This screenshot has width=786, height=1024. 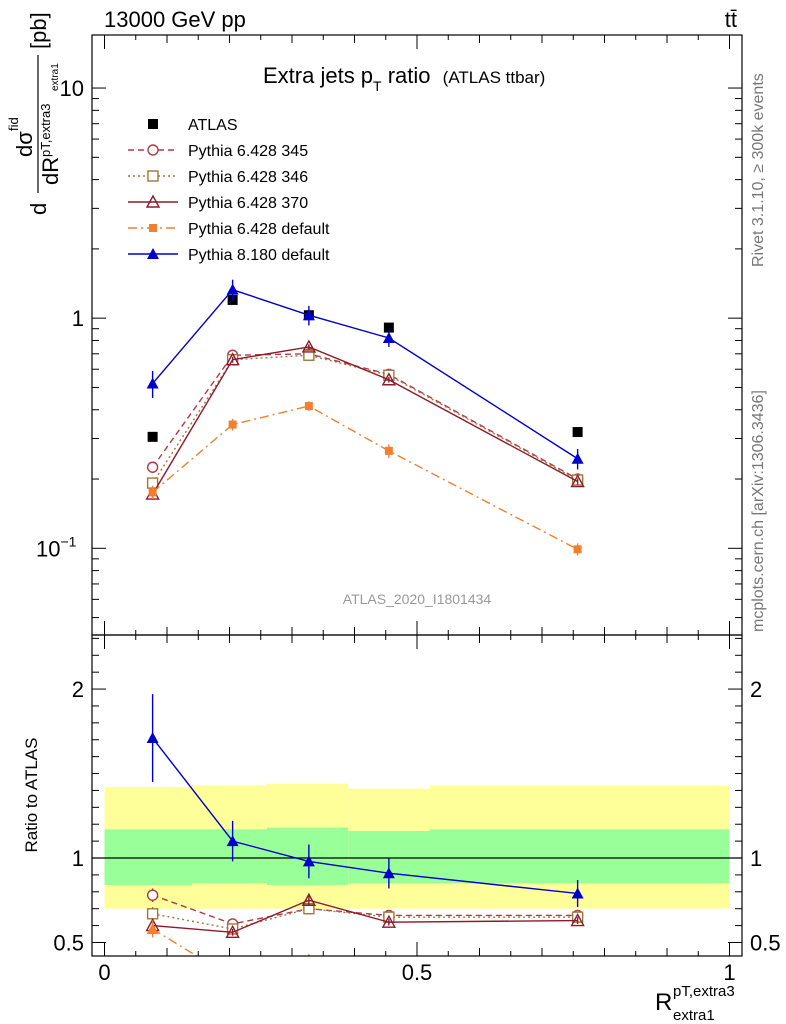 I want to click on legend-entry: Pythia 8.180 default, so click(x=229, y=255).